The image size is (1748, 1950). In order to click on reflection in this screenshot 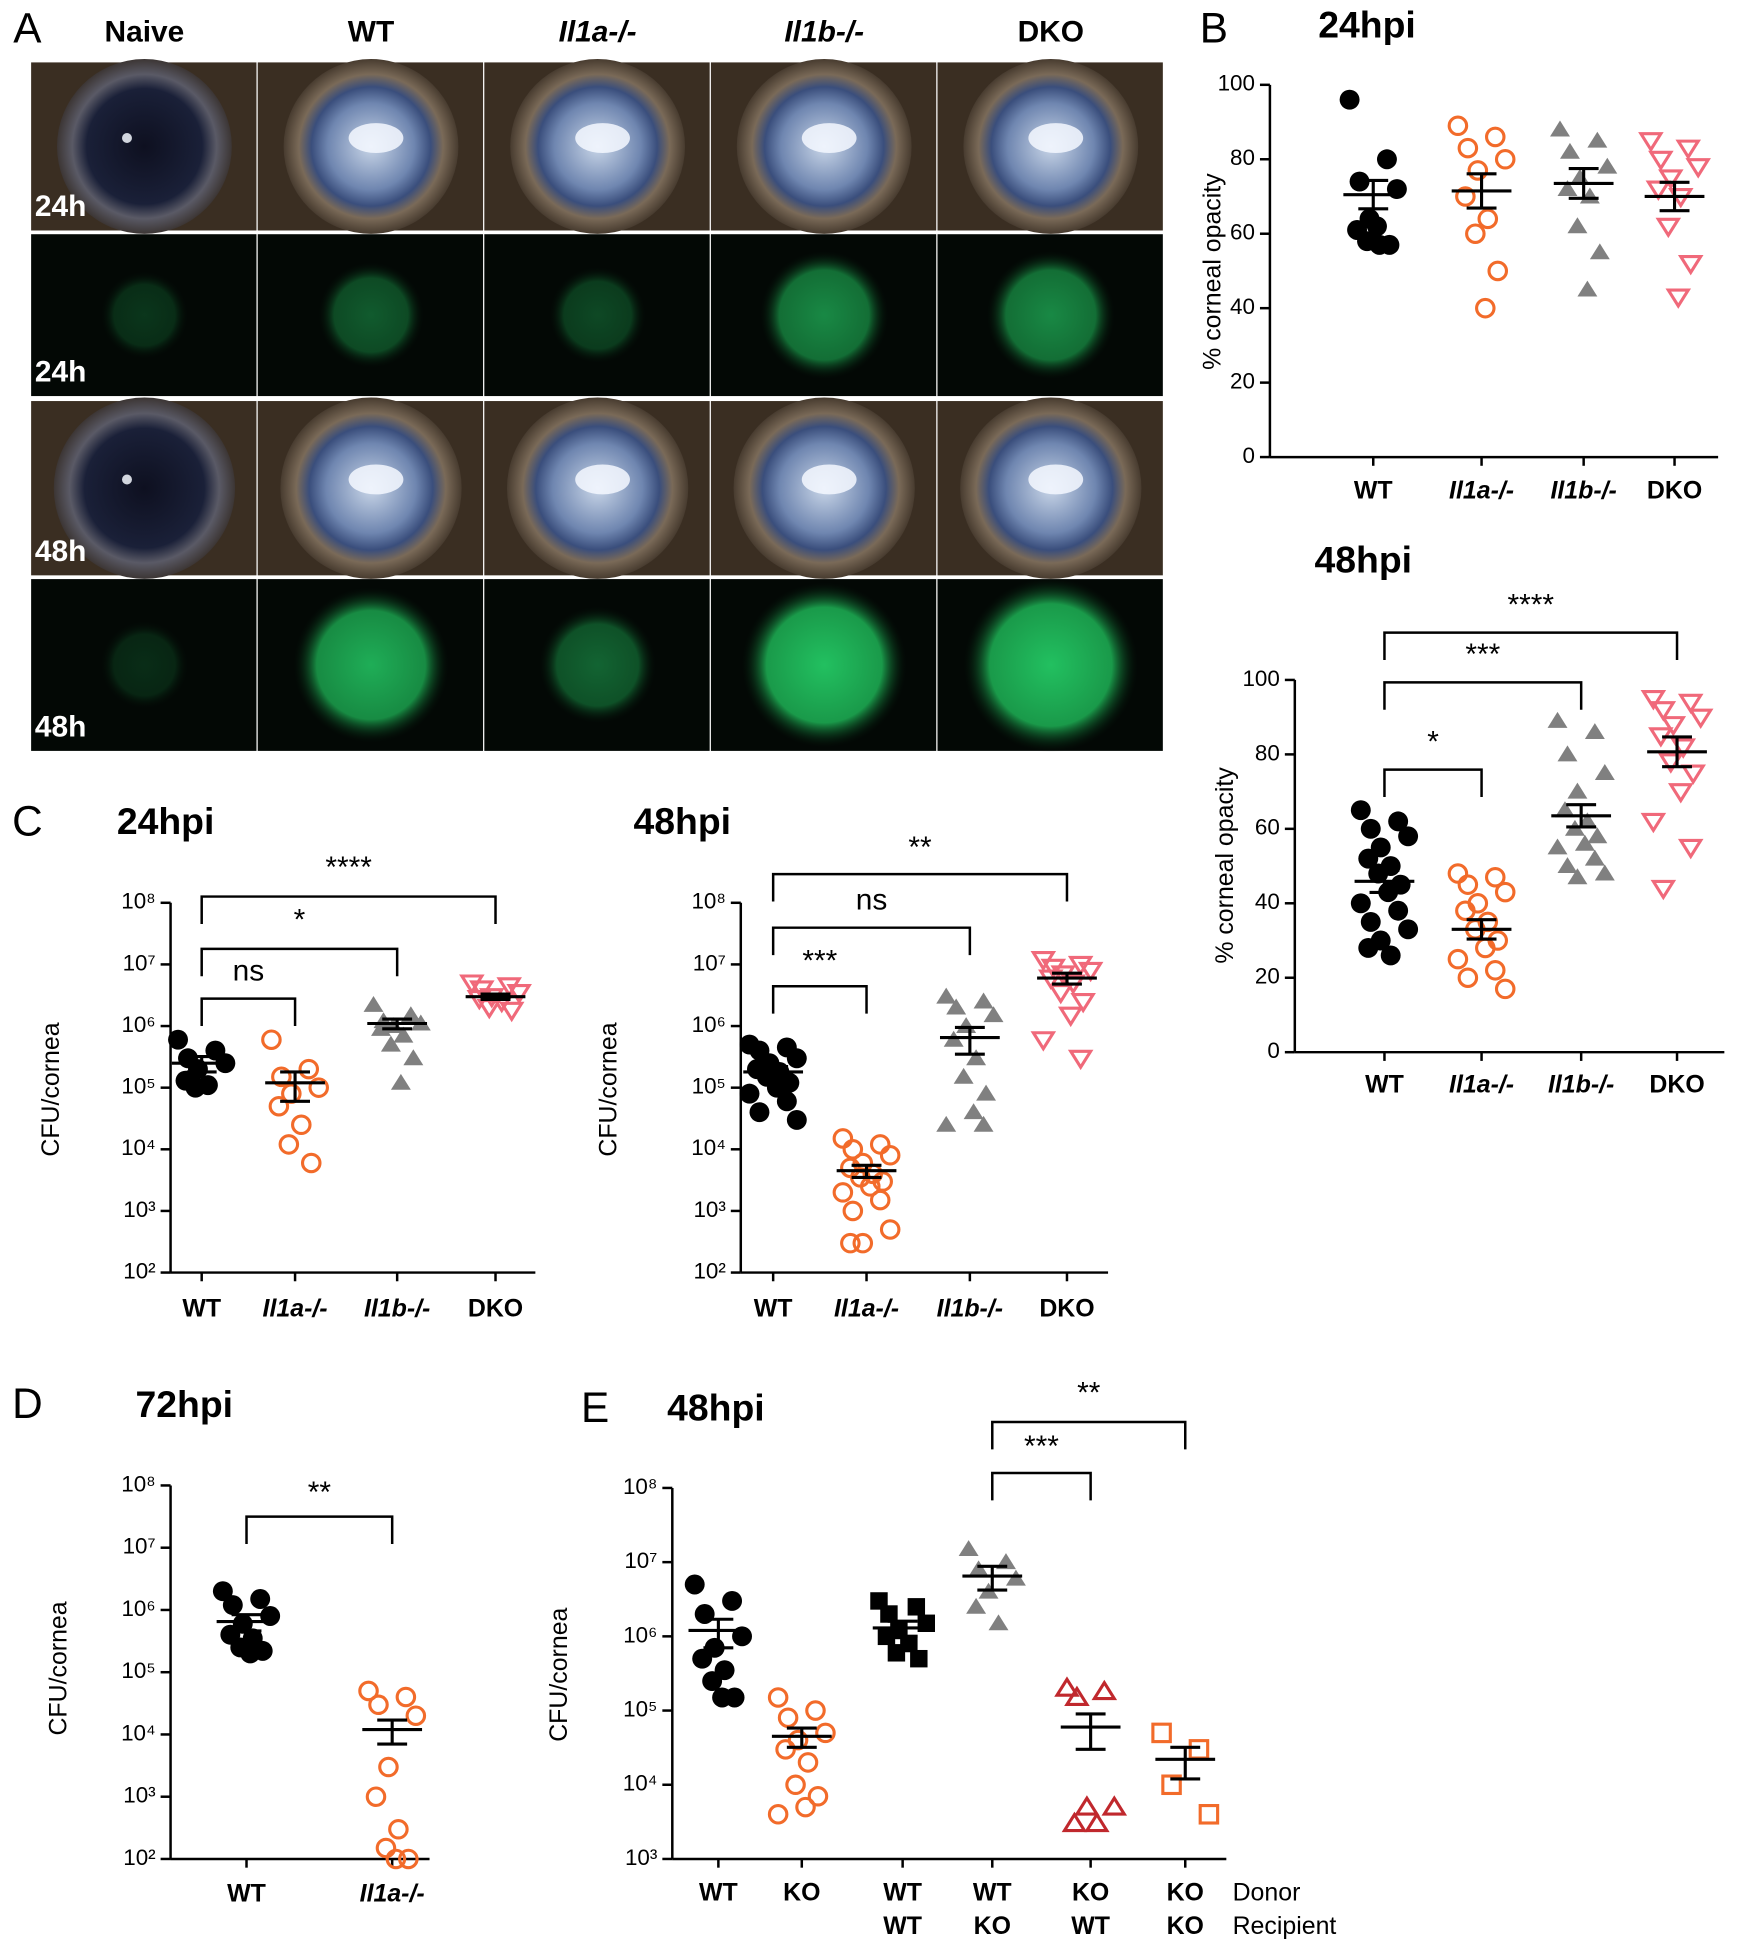, I will do `click(127, 138)`.